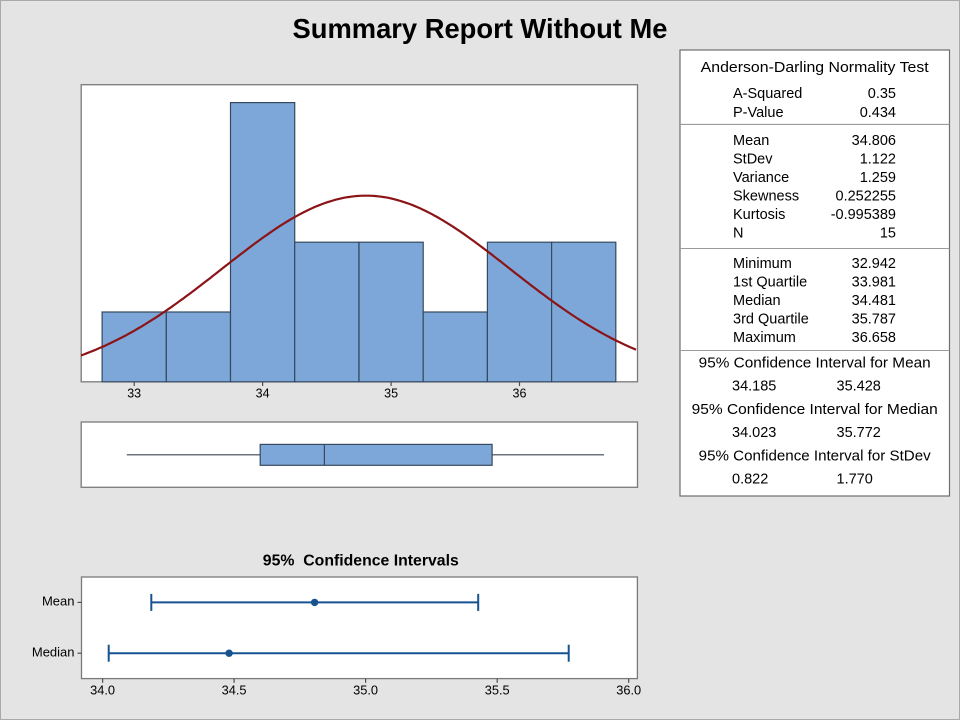 Image resolution: width=960 pixels, height=720 pixels. Describe the element at coordinates (758, 113) in the screenshot. I see `svg-text: P-Value` at that location.